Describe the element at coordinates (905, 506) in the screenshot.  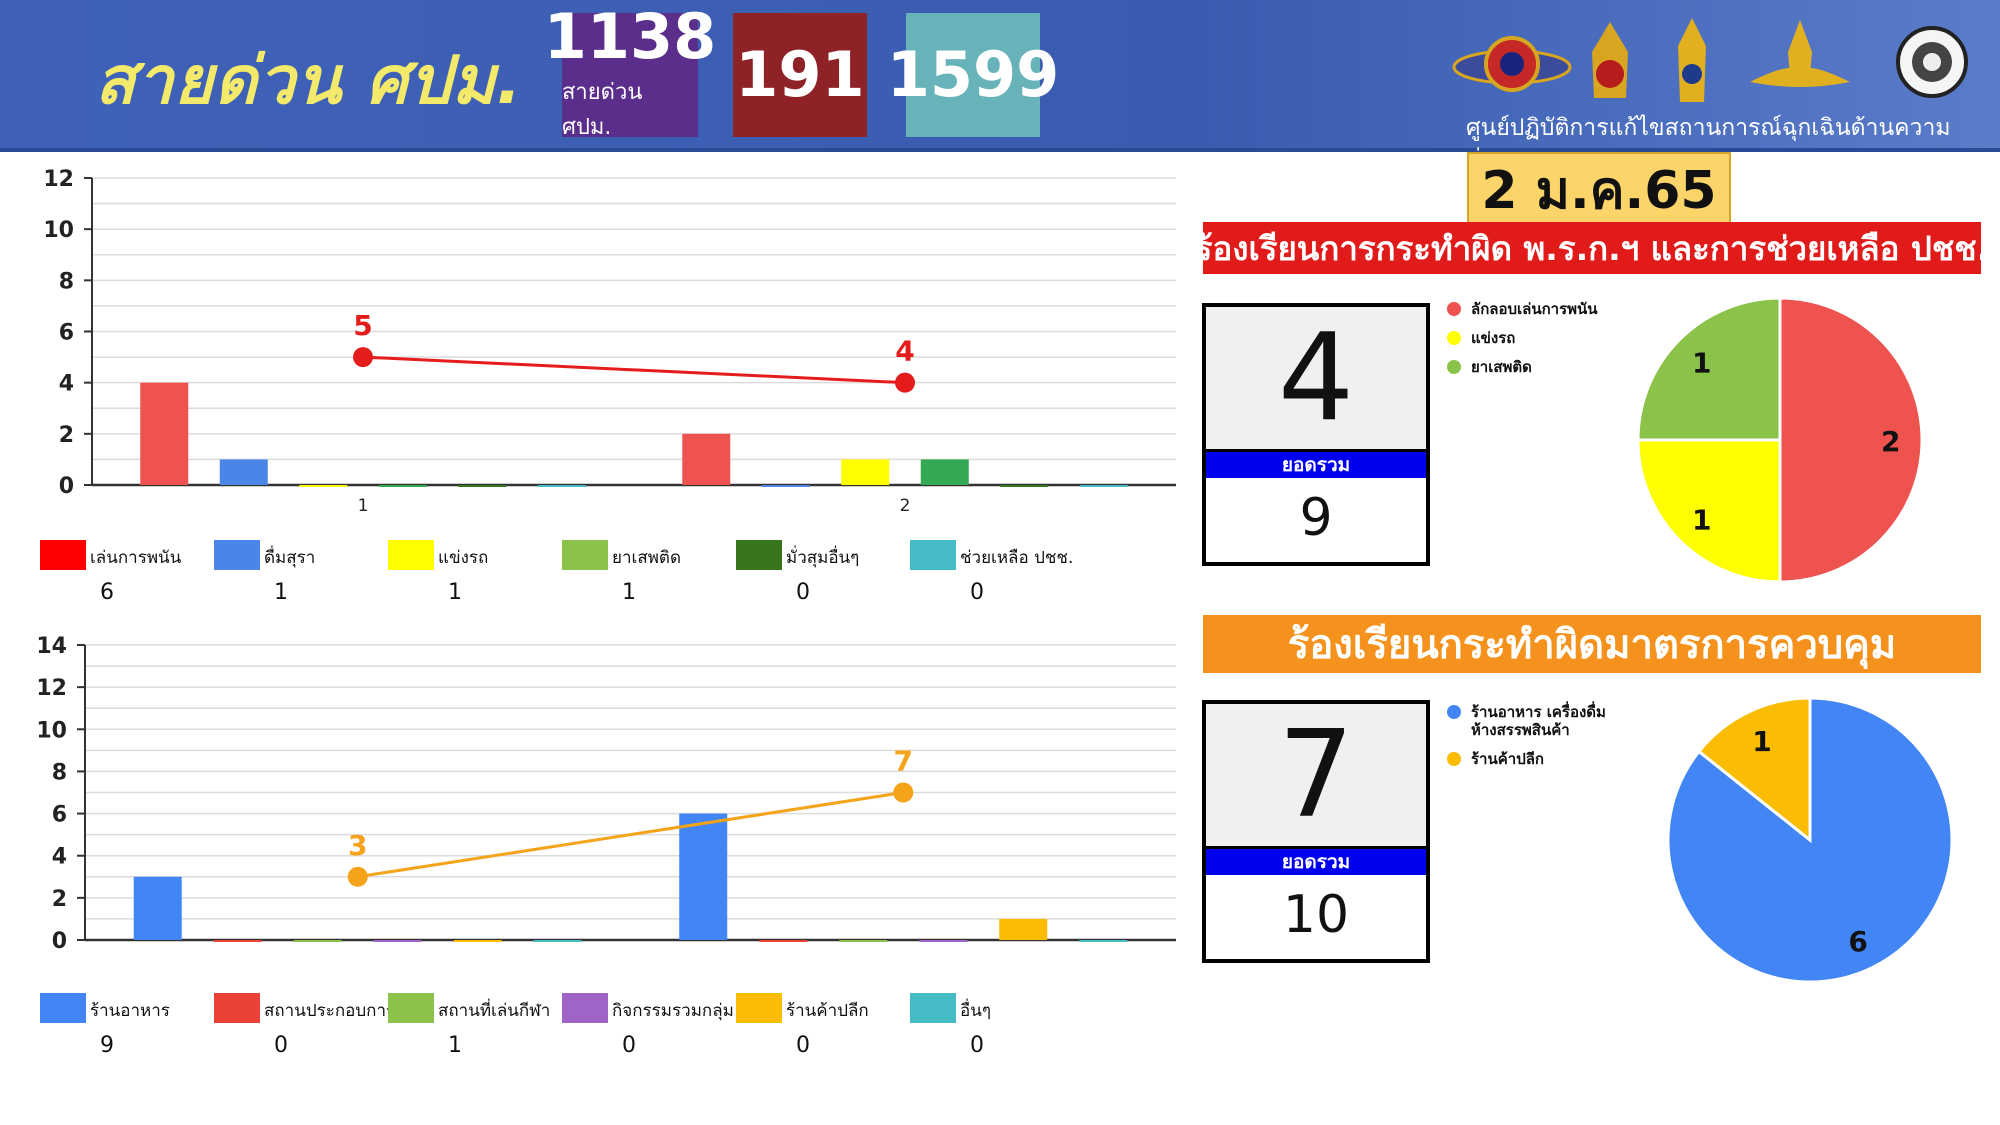
I see `x-tick-label: 2` at that location.